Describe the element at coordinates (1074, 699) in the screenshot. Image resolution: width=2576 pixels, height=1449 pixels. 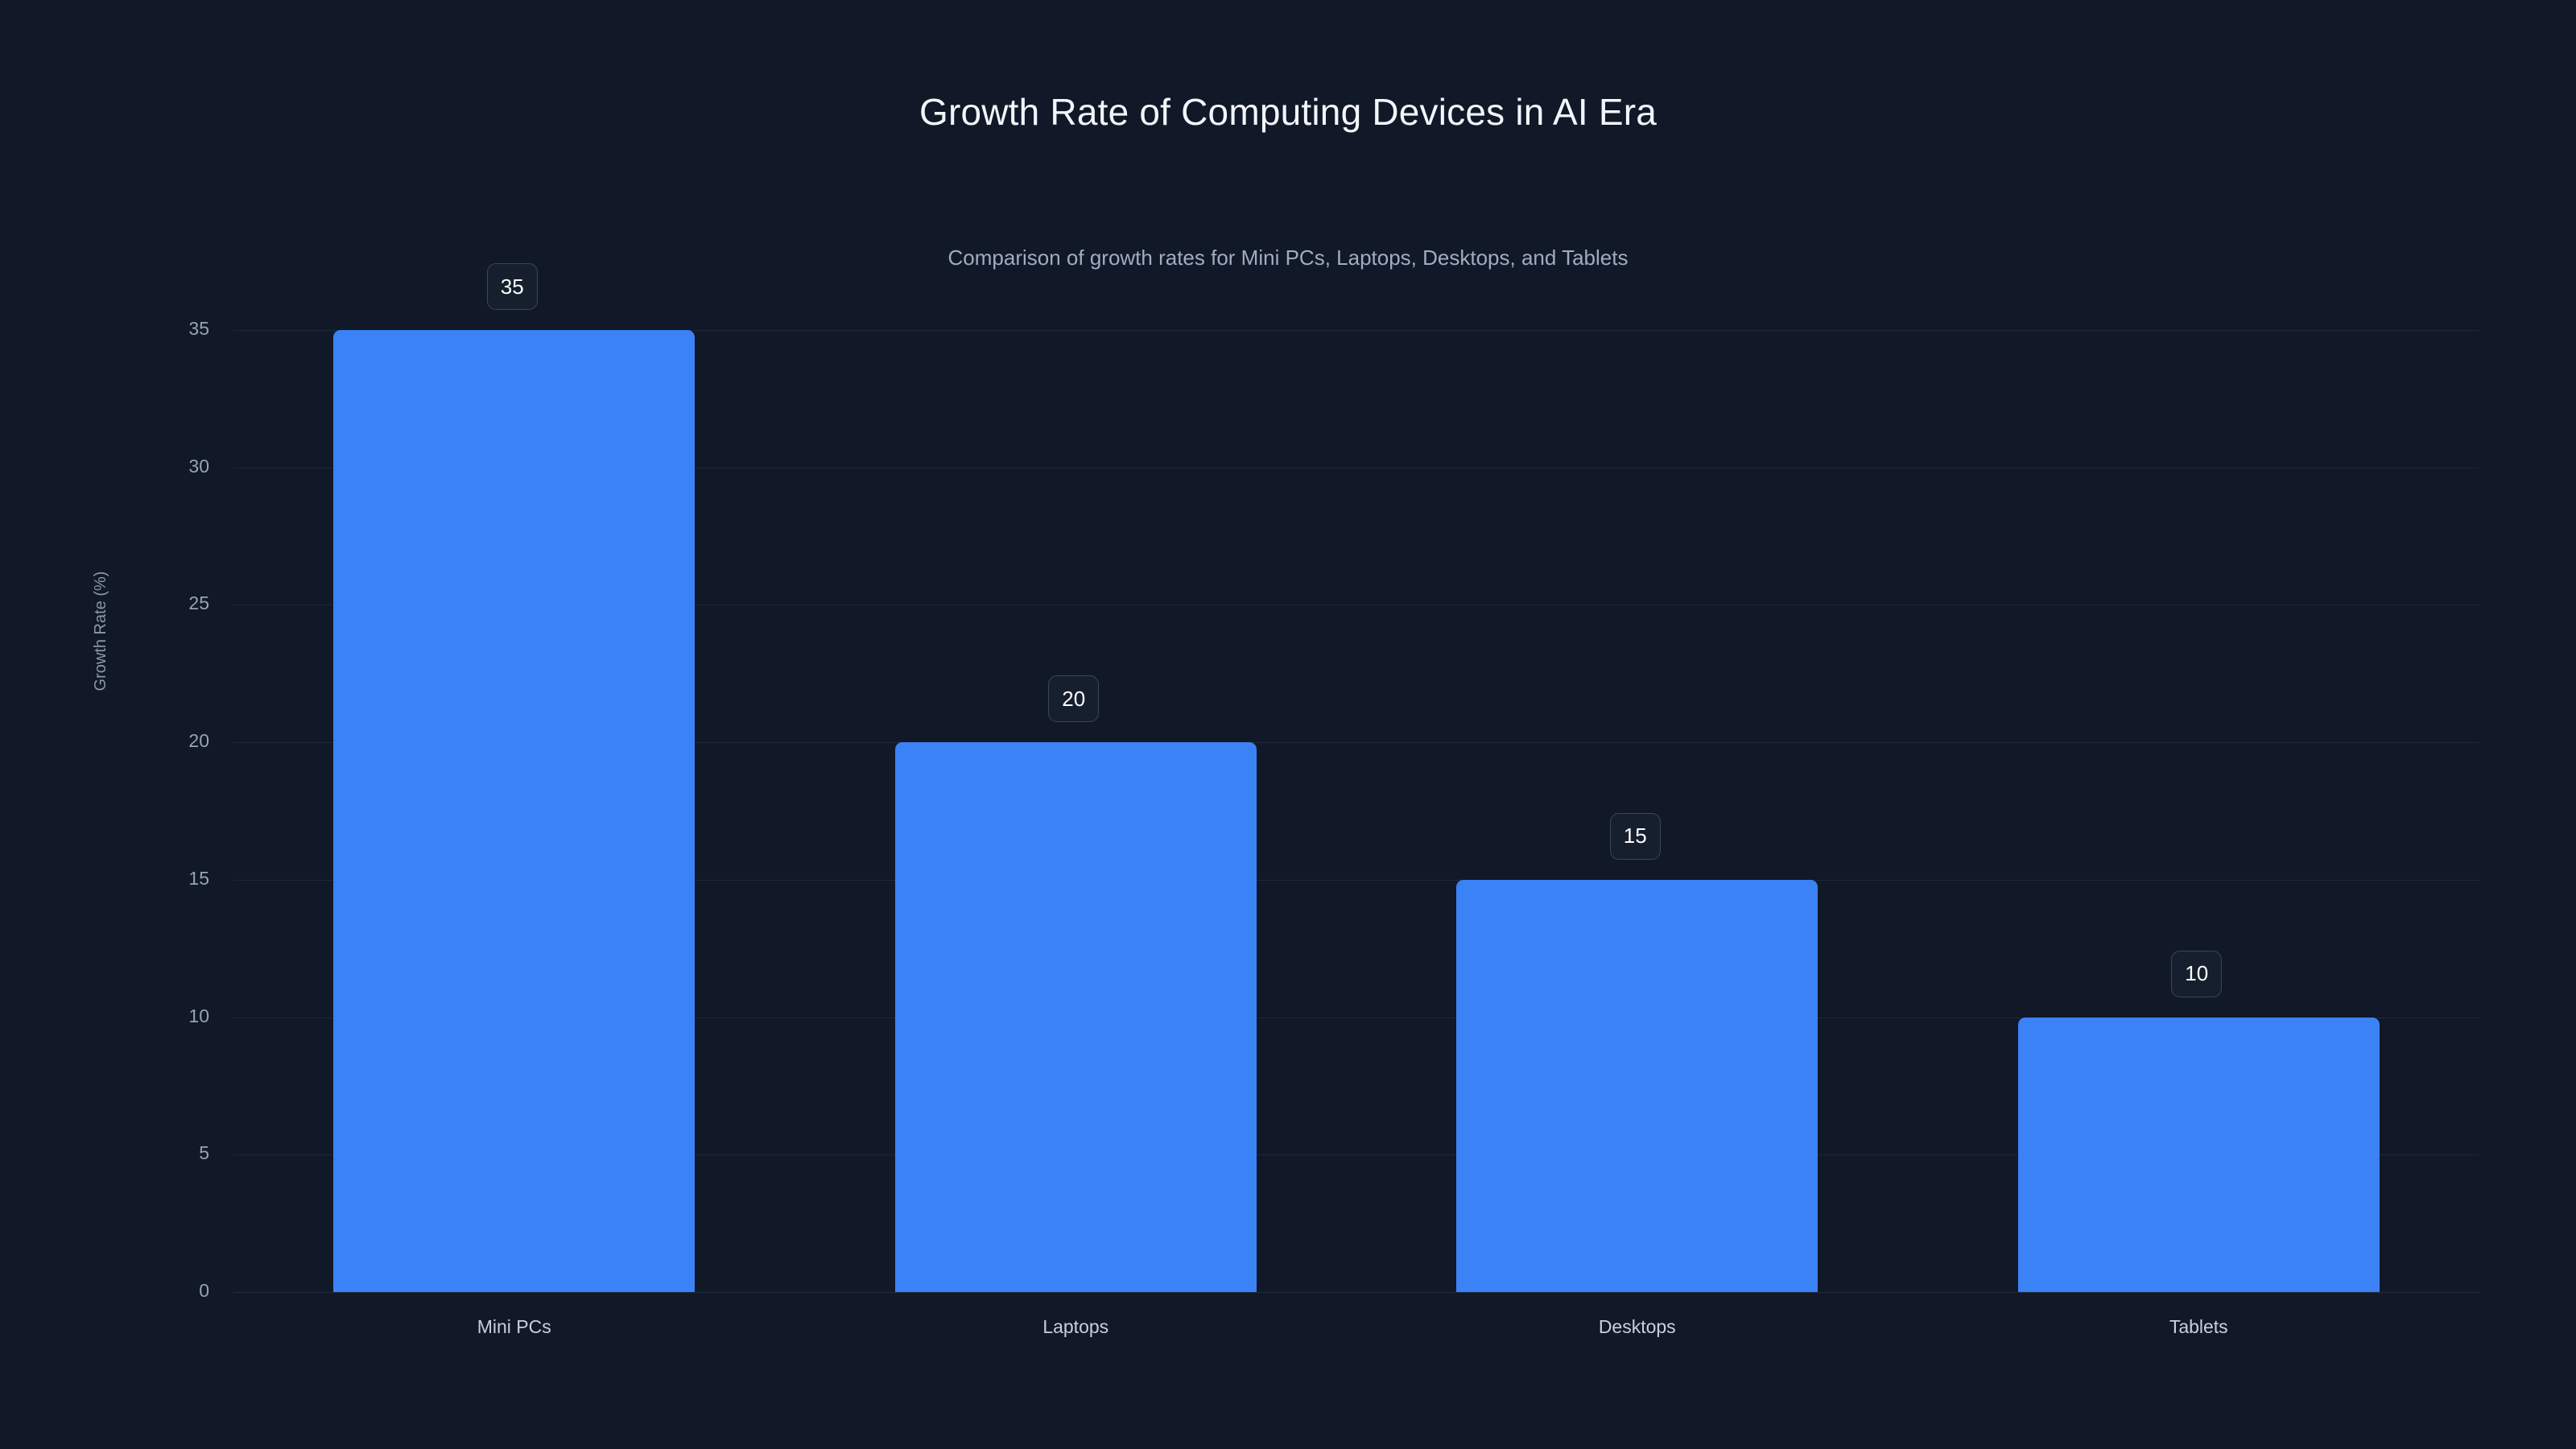
I see `bar-value-badge: 20` at that location.